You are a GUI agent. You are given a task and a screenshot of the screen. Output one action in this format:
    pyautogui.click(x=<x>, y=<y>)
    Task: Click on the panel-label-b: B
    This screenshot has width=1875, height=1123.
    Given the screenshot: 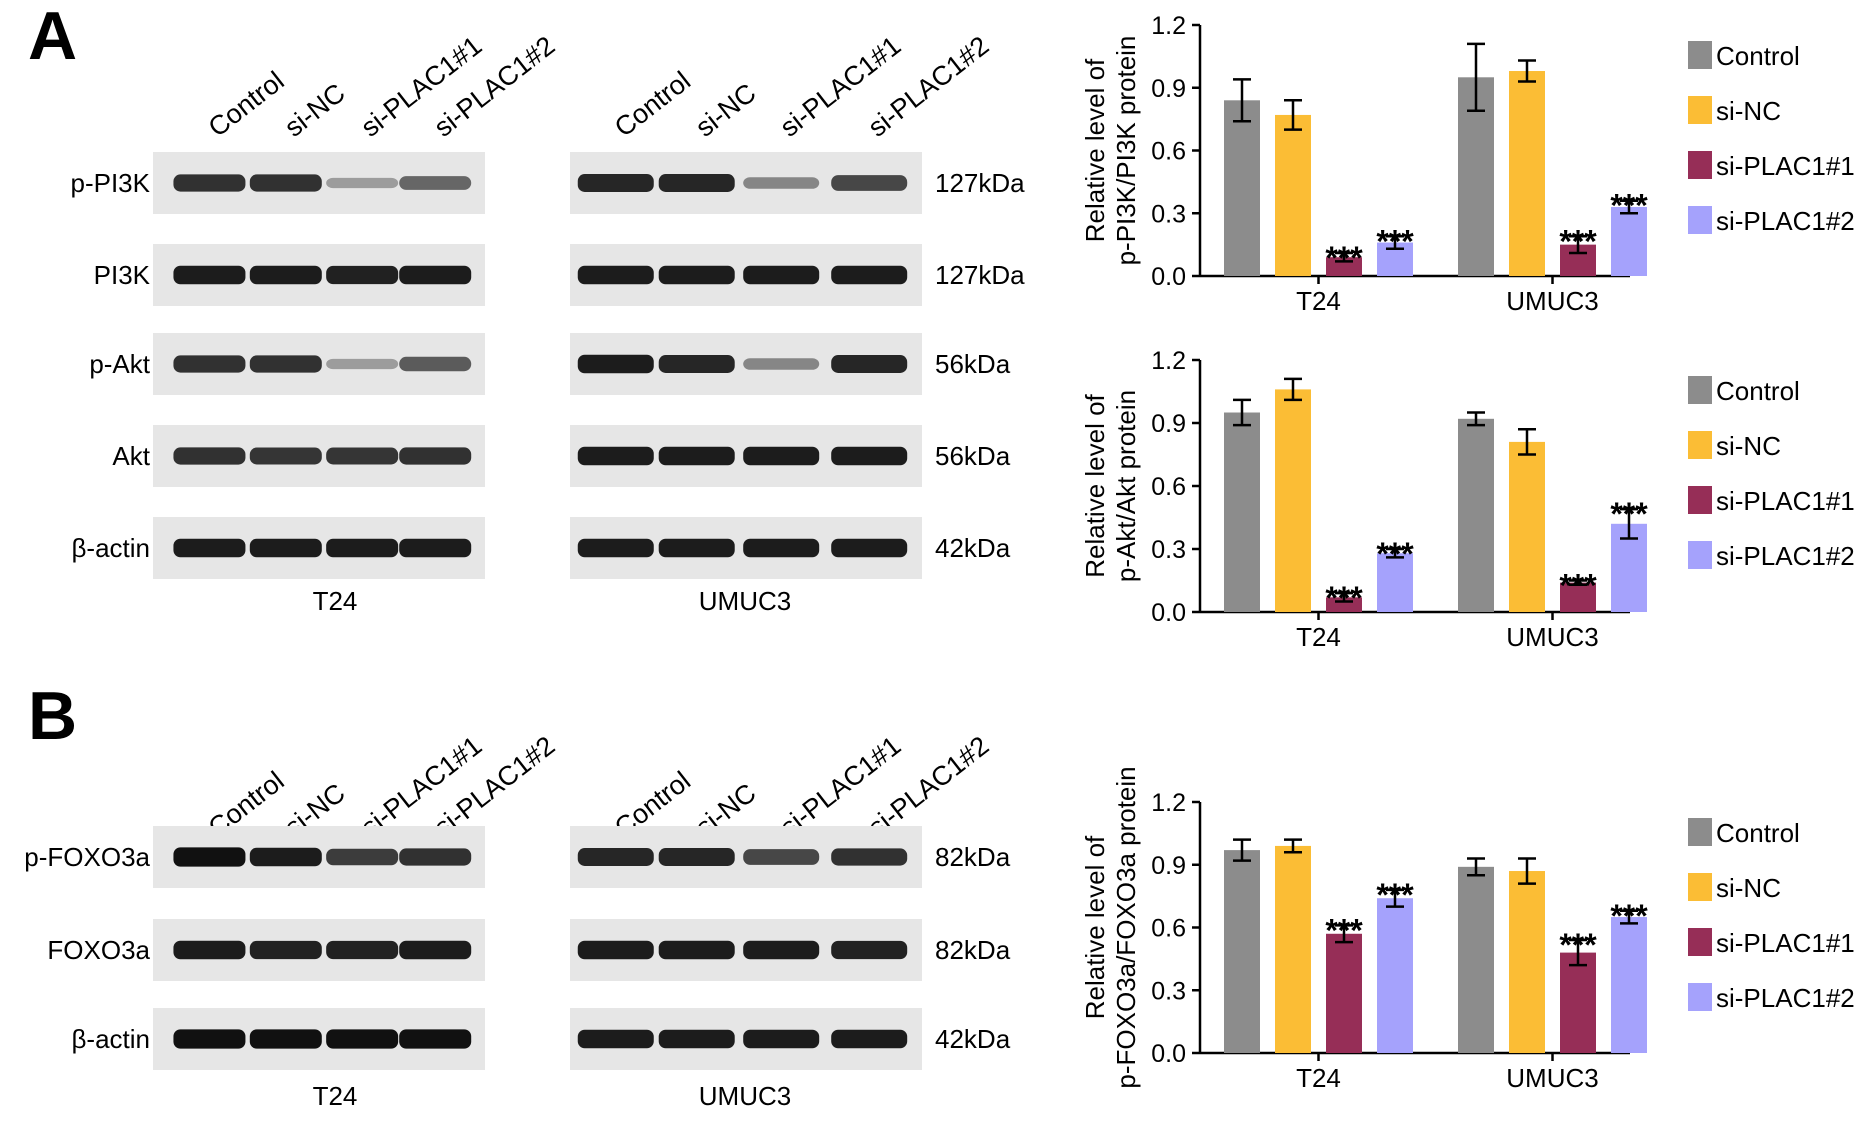 What is the action you would take?
    pyautogui.click(x=53, y=716)
    